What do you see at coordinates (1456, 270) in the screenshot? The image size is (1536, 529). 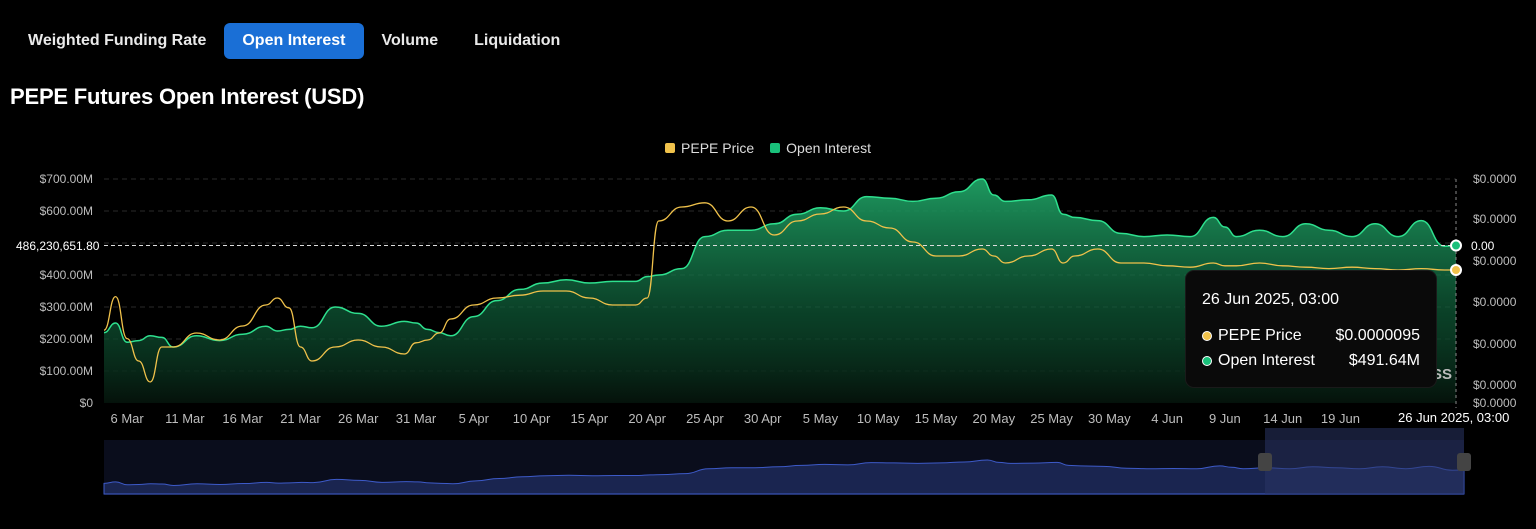 I see `pepe-price-hover-dot` at bounding box center [1456, 270].